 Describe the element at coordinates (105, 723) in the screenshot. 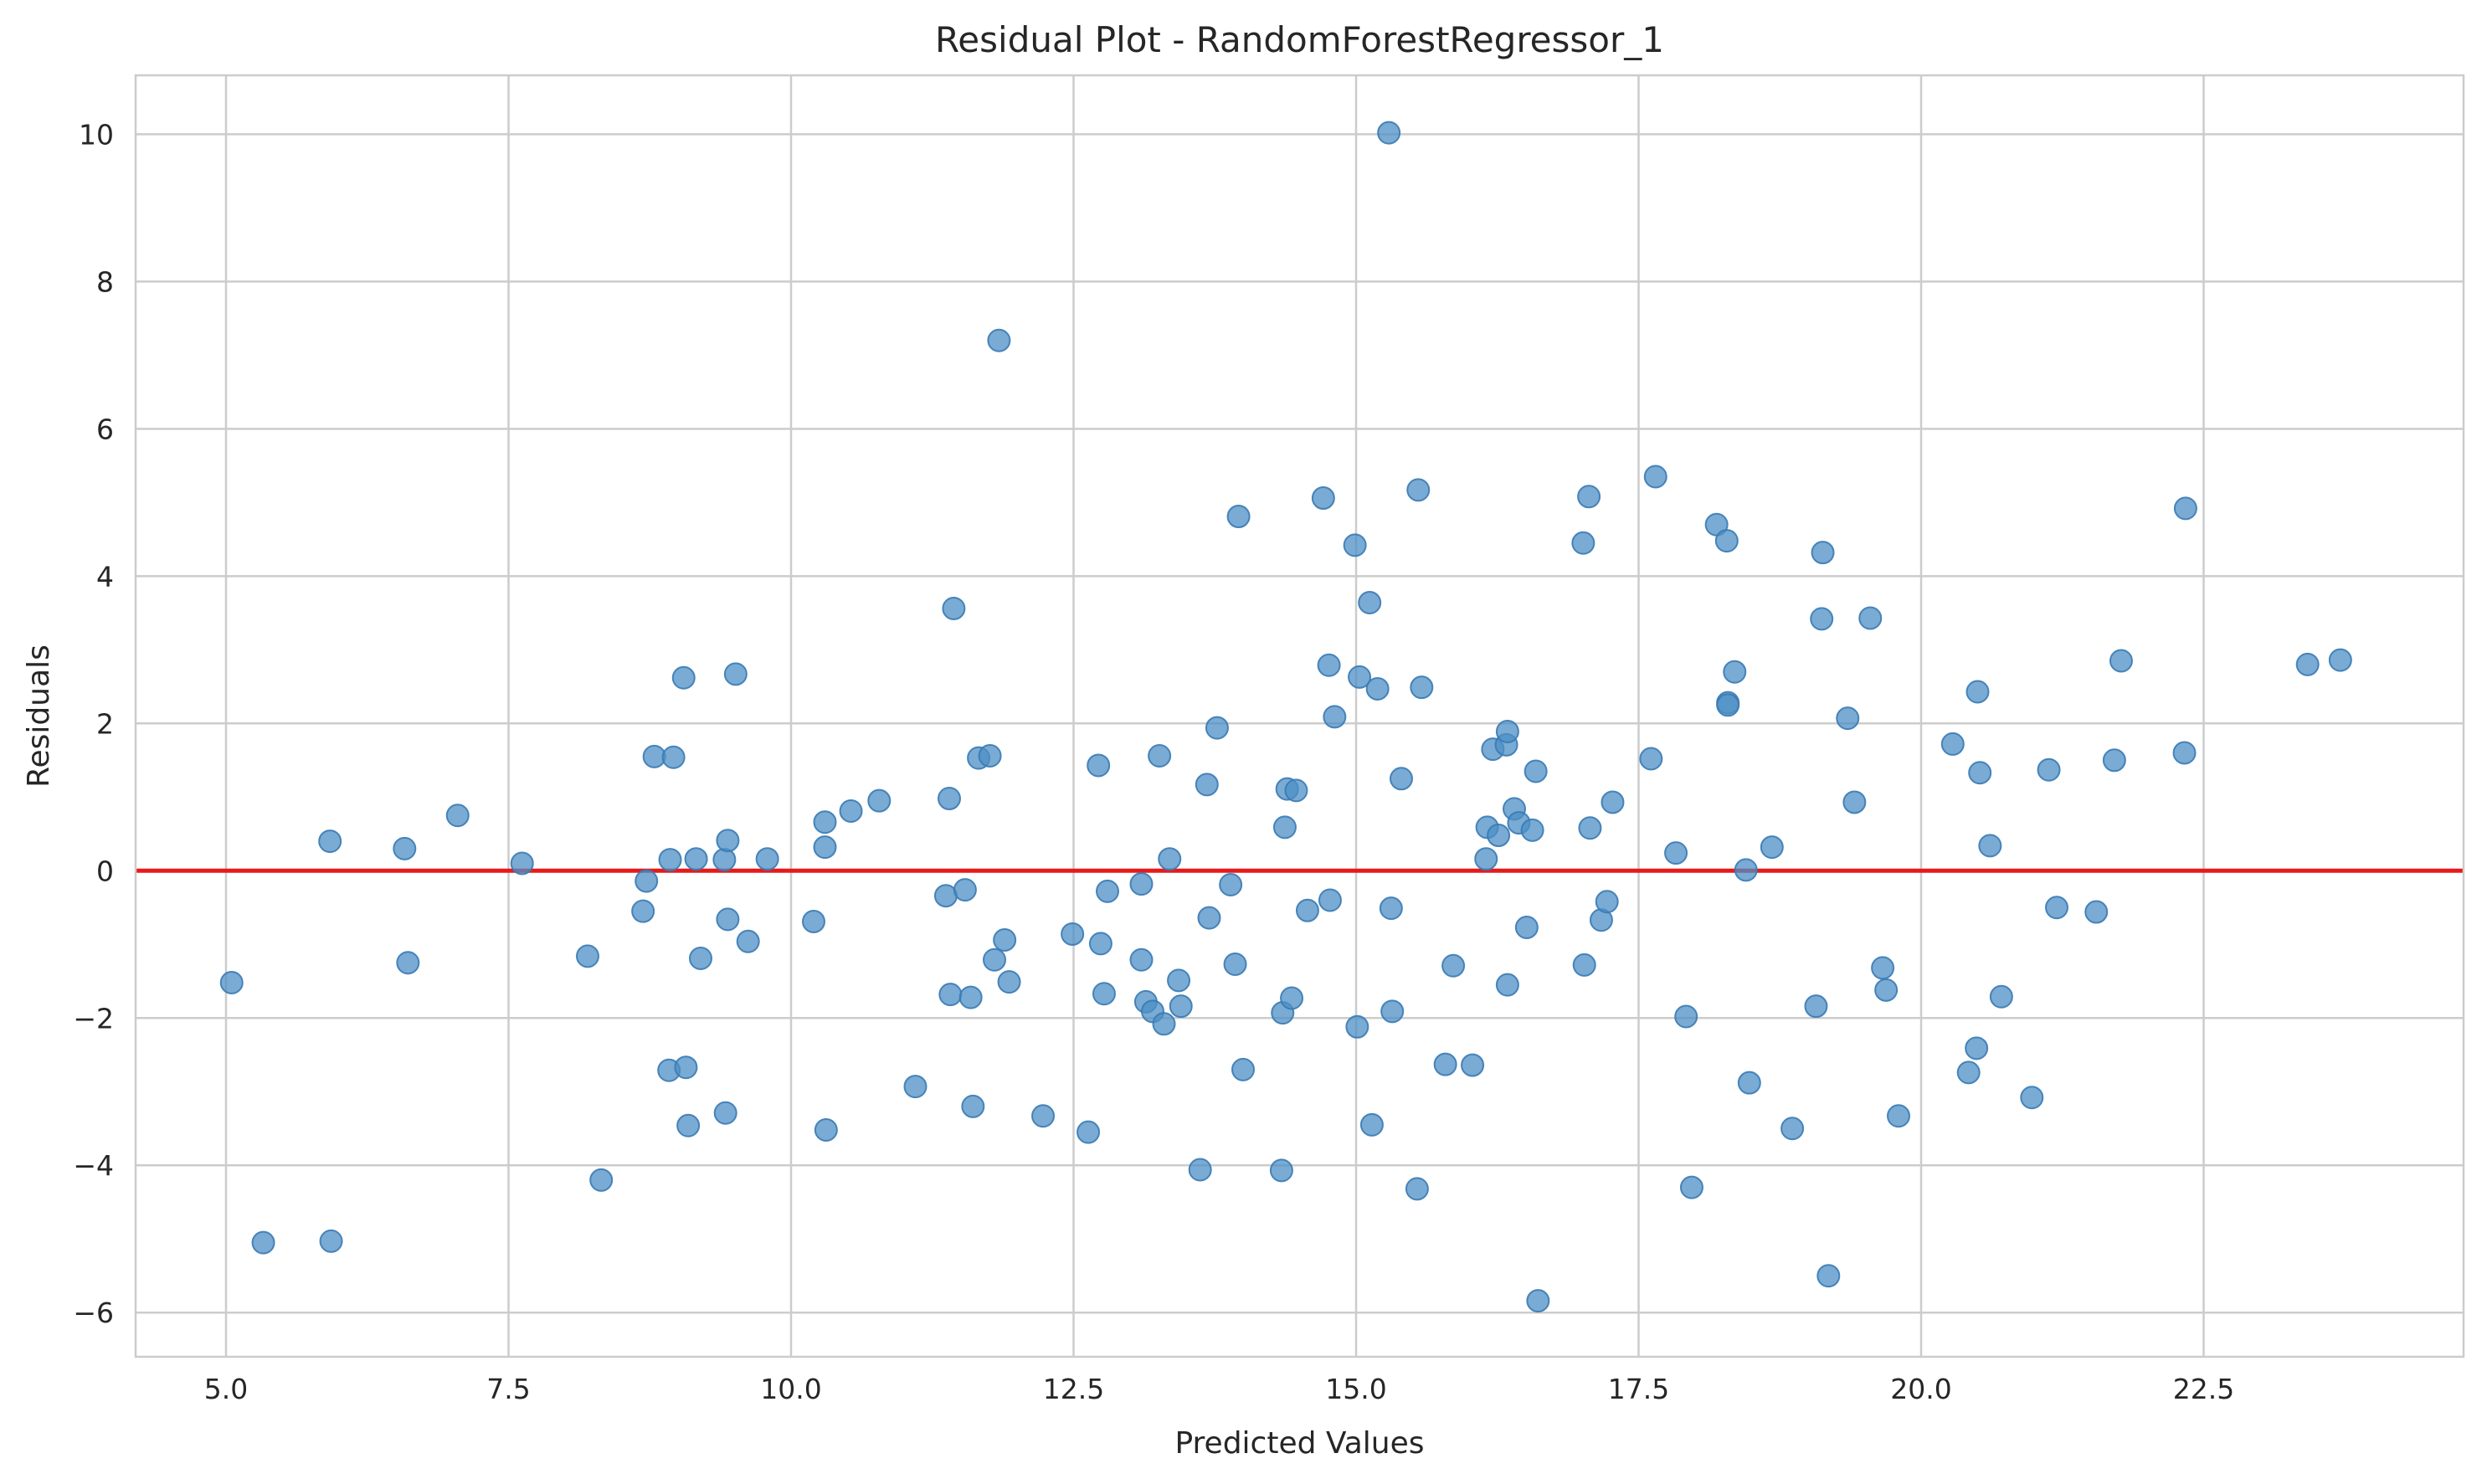

I see `y-tick-label: 2` at that location.